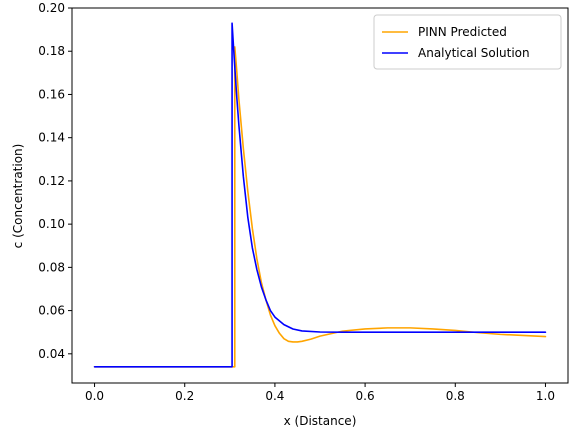 The image size is (576, 437). I want to click on y-tick-label: 0.04, so click(51, 354).